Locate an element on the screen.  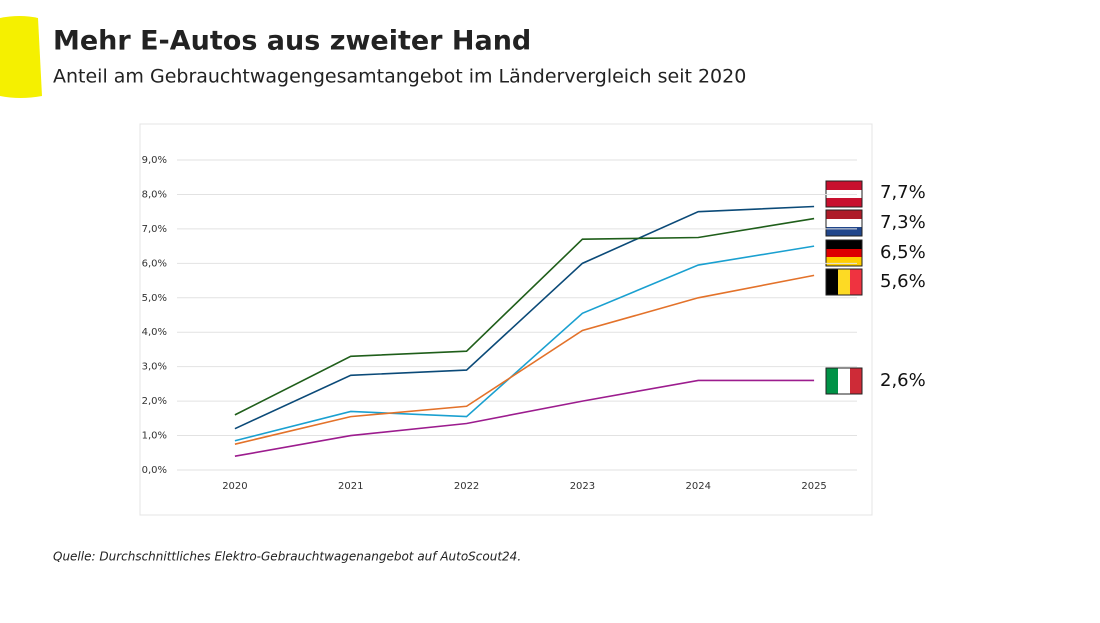
value-label: 7,7% is located at coordinates (903, 192).